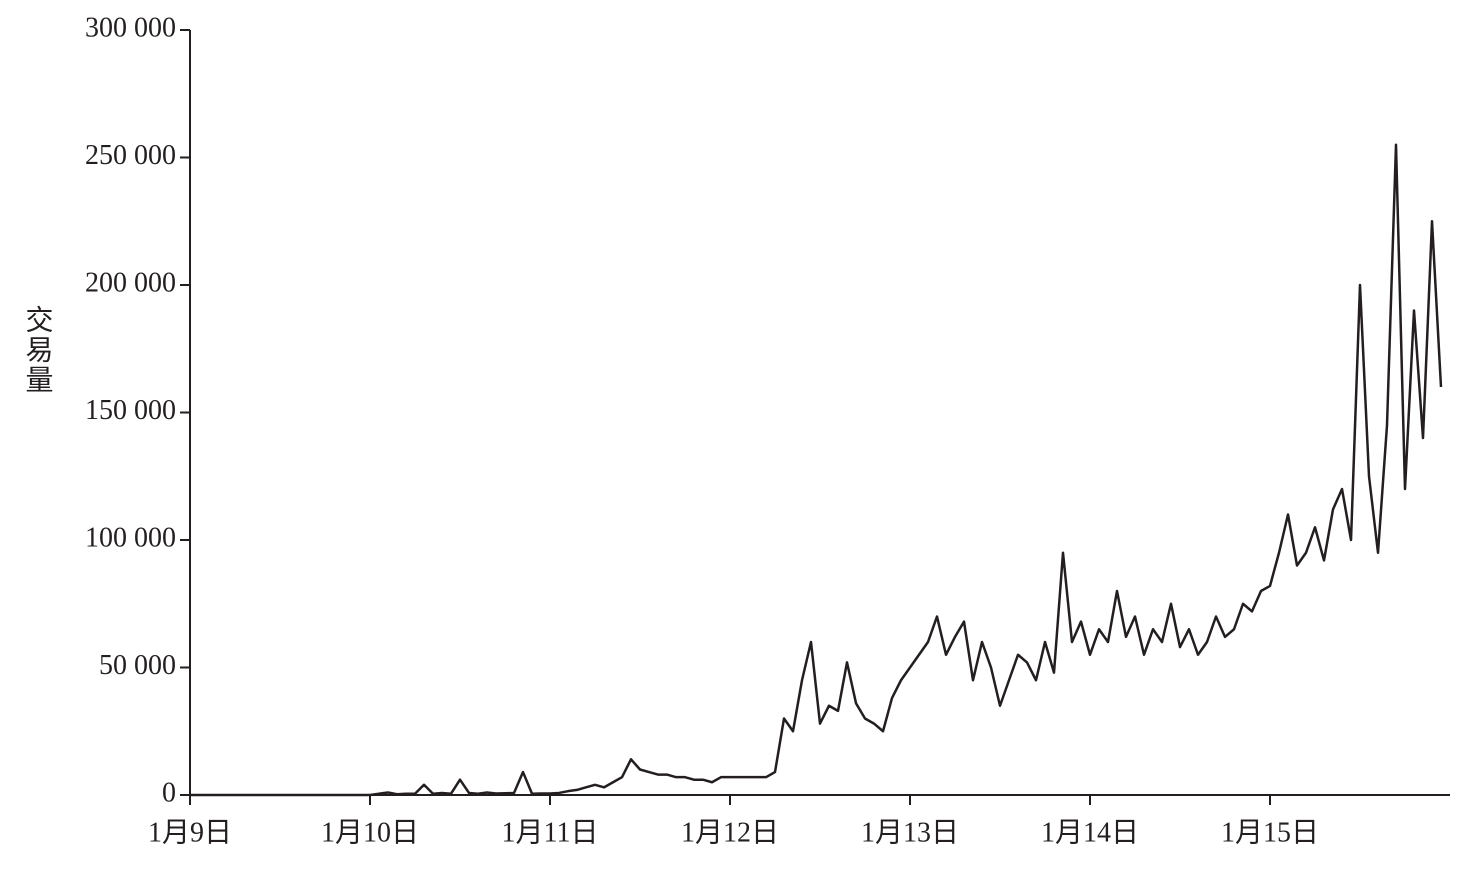  Describe the element at coordinates (137, 665) in the screenshot. I see `y-tick-label: 50 000` at that location.